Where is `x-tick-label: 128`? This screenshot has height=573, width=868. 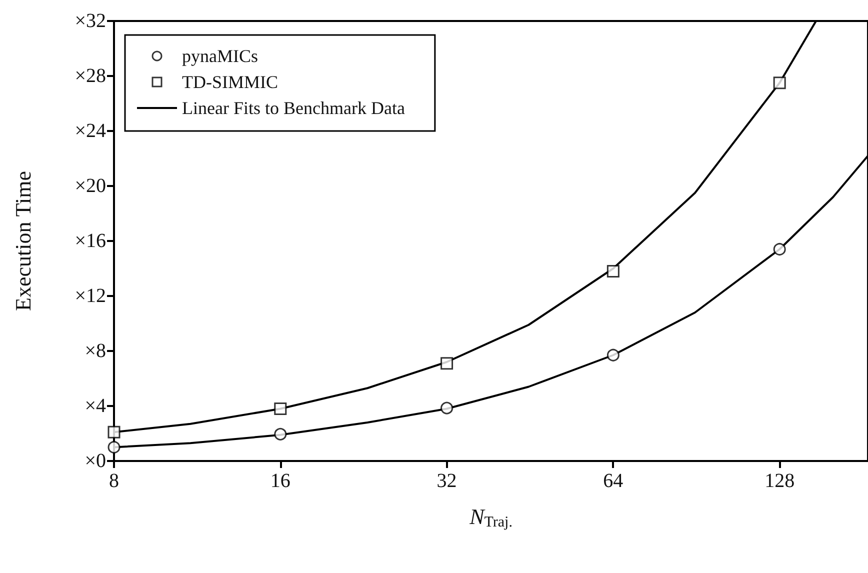 x-tick-label: 128 is located at coordinates (779, 481).